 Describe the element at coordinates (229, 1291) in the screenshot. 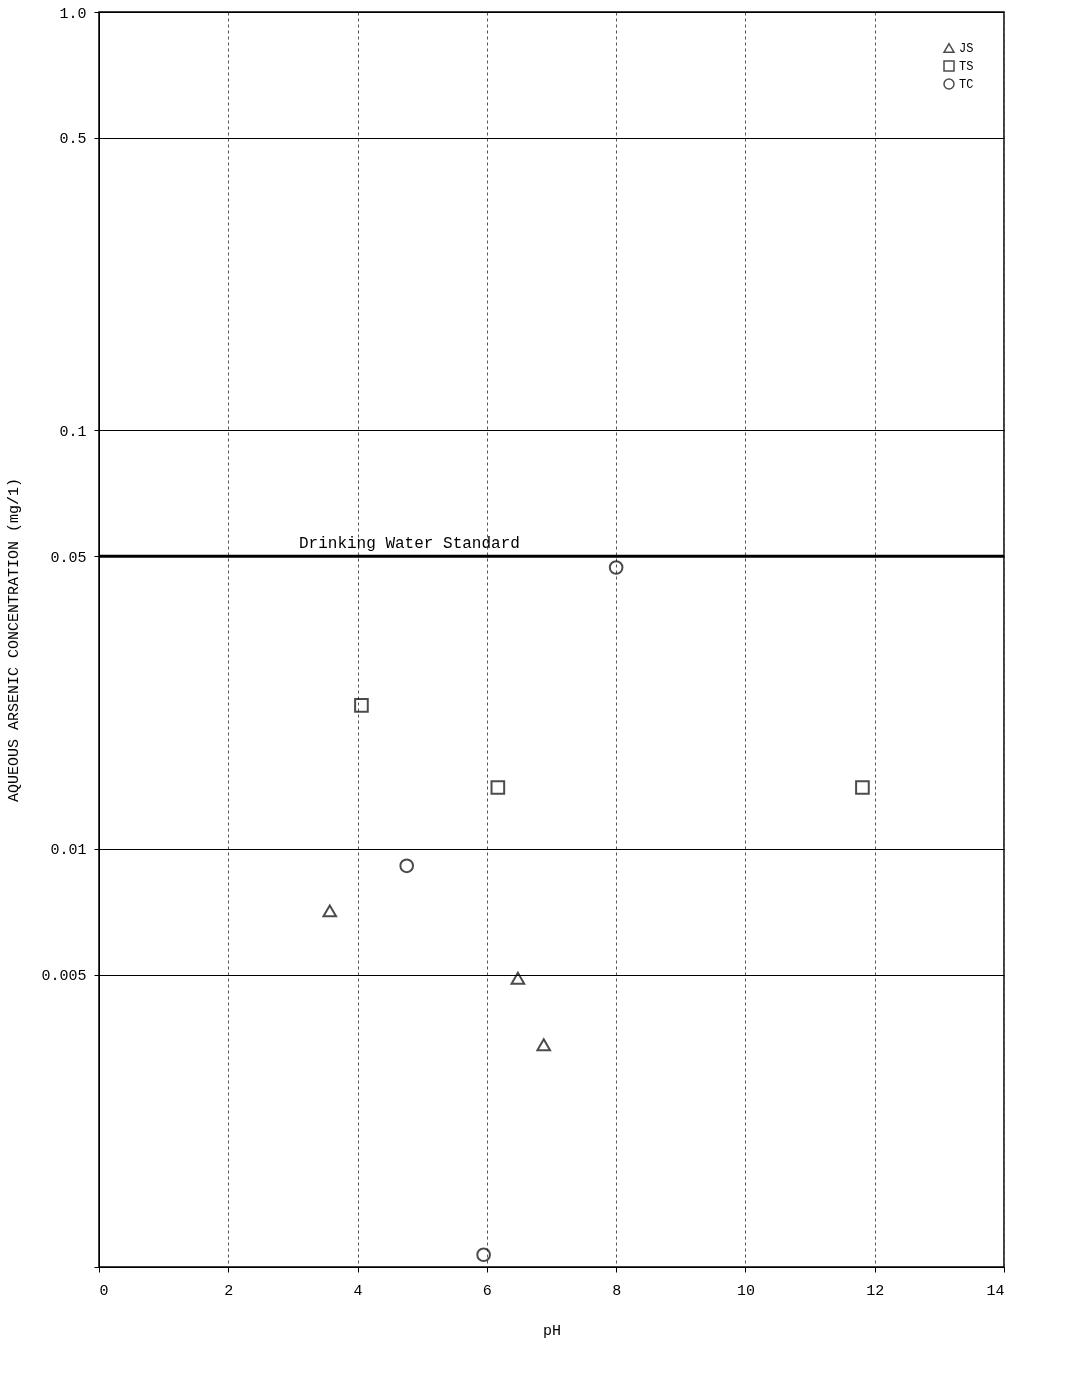

I see `x-tick-label: 2` at that location.